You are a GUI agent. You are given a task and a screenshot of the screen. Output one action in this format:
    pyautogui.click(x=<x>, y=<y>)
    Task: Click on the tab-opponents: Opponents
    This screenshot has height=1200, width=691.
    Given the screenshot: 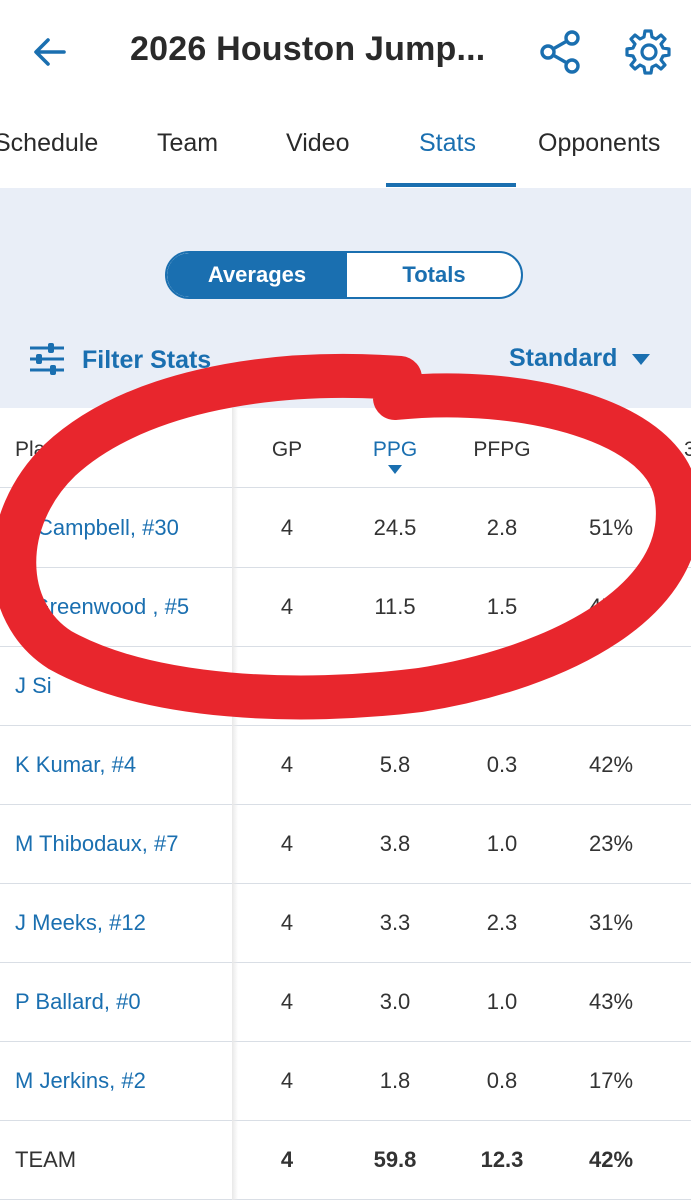 What is the action you would take?
    pyautogui.click(x=599, y=143)
    